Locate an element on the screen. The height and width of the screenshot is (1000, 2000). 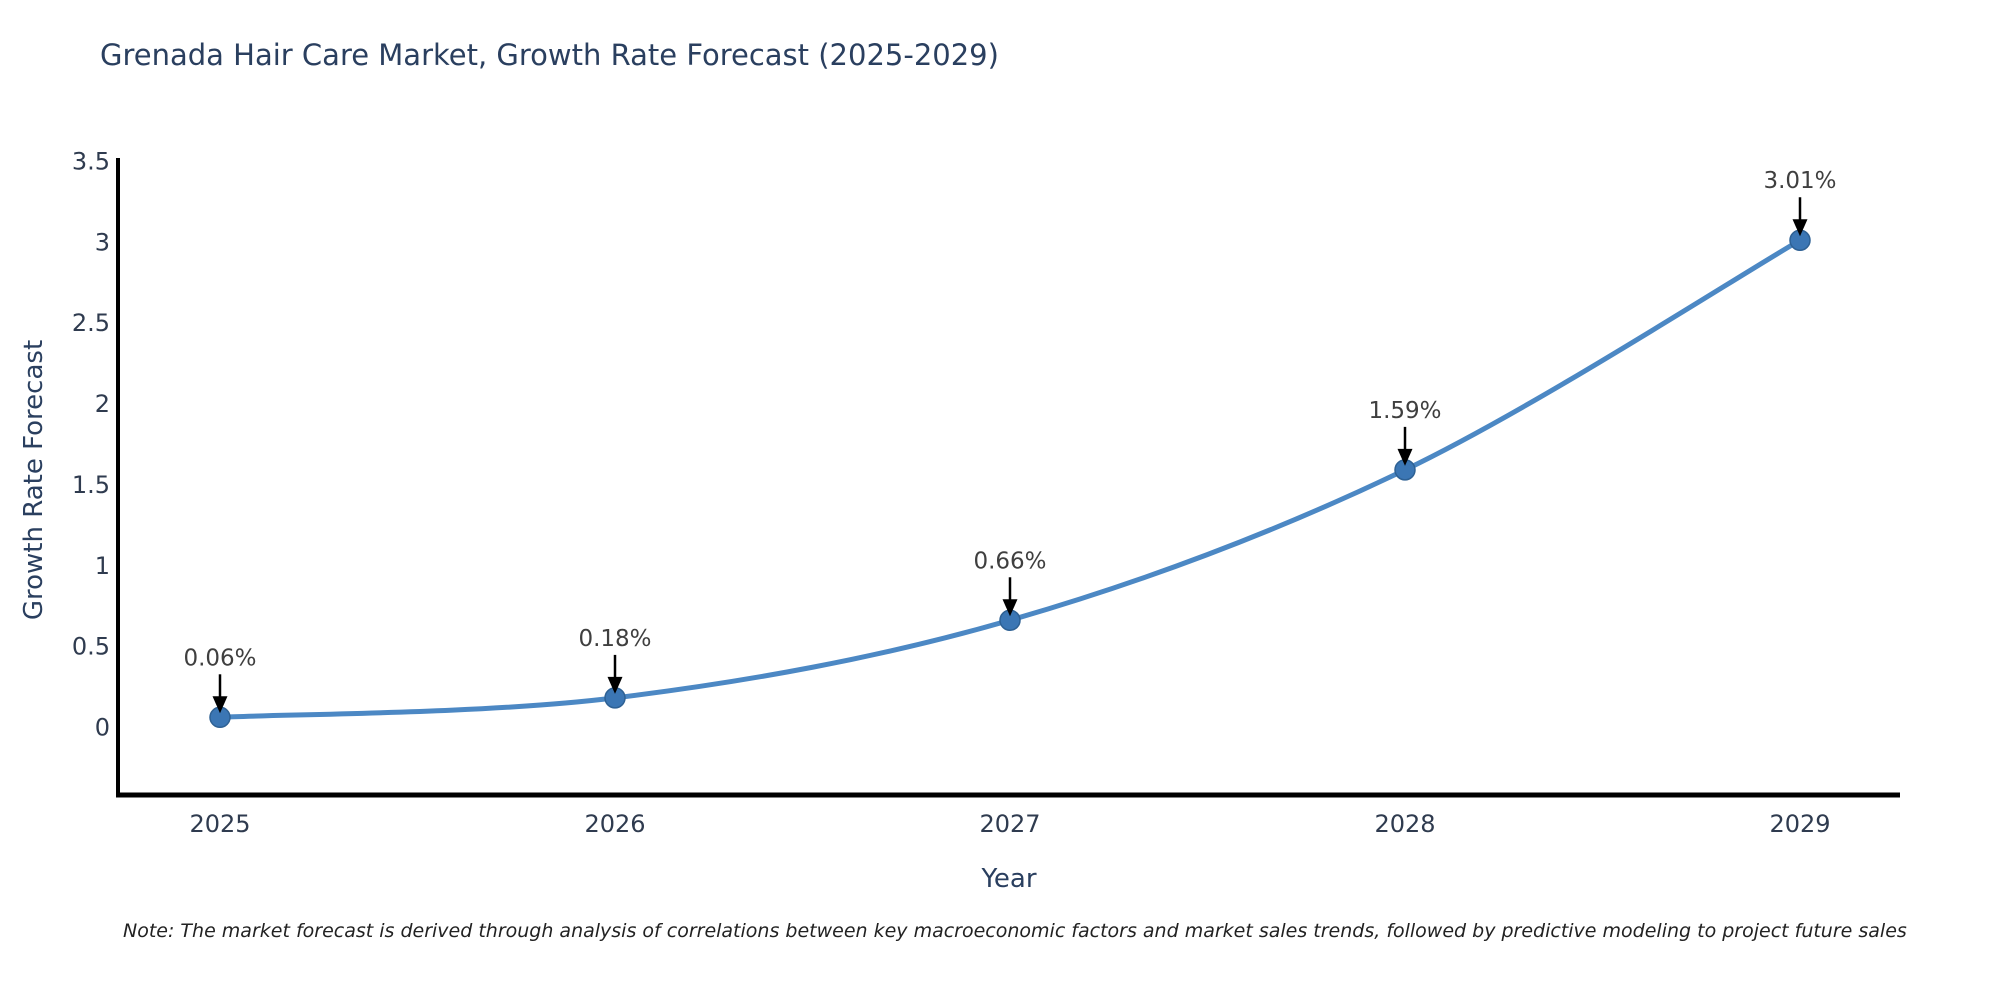
x-tick-labels: 2025 2026 2027 2028 2029 is located at coordinates (1009, 824).